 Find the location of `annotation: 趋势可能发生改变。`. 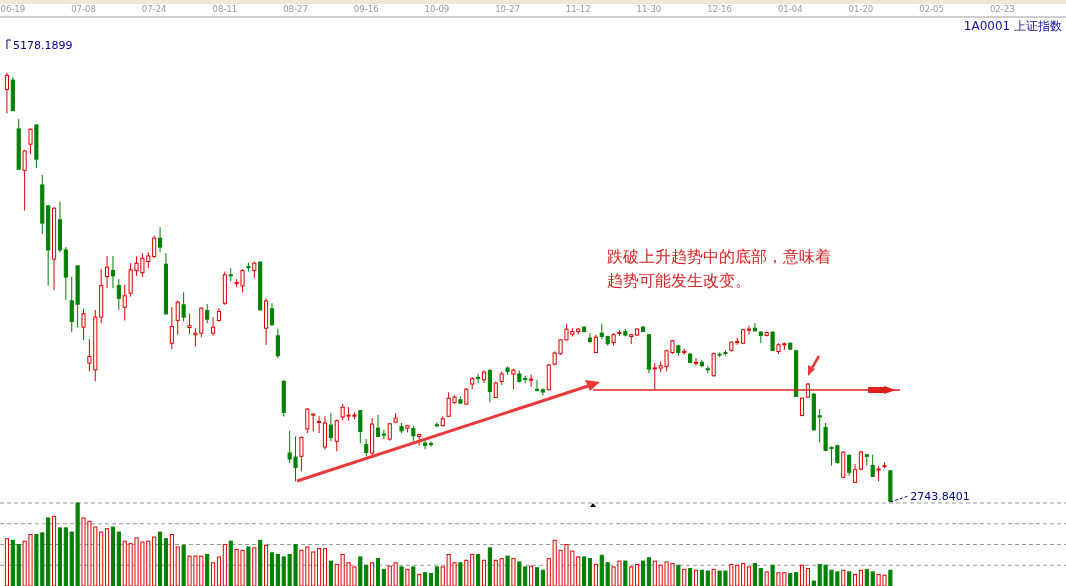

annotation: 趋势可能发生改变。 is located at coordinates (679, 280).